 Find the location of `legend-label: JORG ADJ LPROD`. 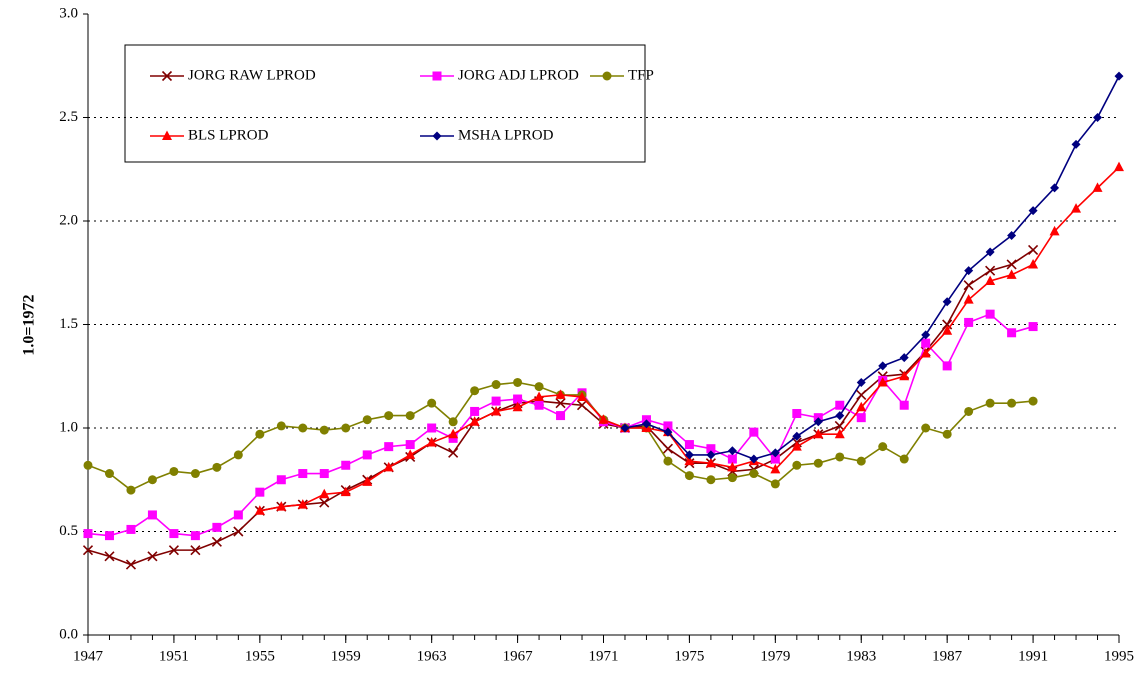

legend-label: JORG ADJ LPROD is located at coordinates (518, 75).